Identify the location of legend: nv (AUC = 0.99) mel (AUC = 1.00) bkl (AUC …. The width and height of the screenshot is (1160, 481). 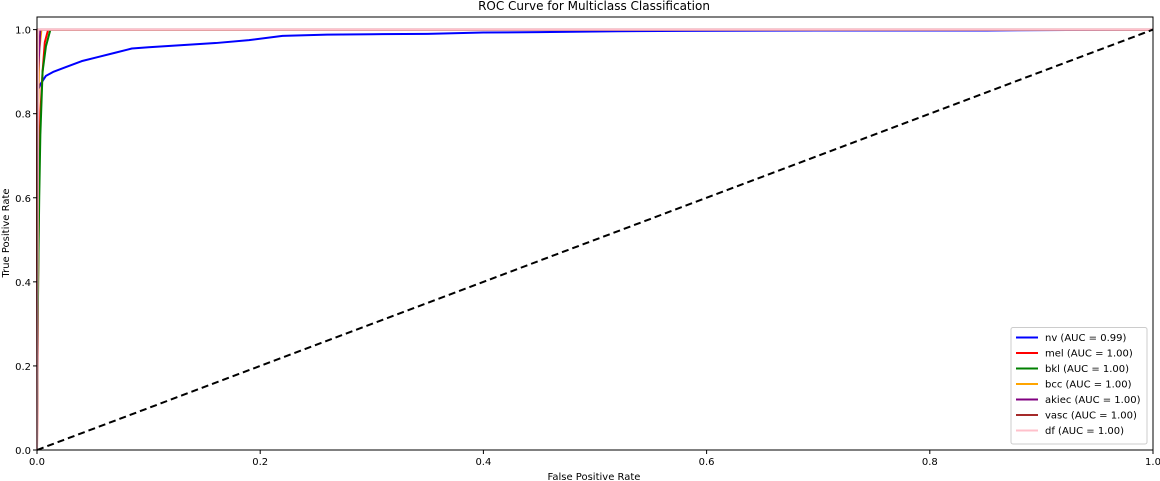
(1079, 386).